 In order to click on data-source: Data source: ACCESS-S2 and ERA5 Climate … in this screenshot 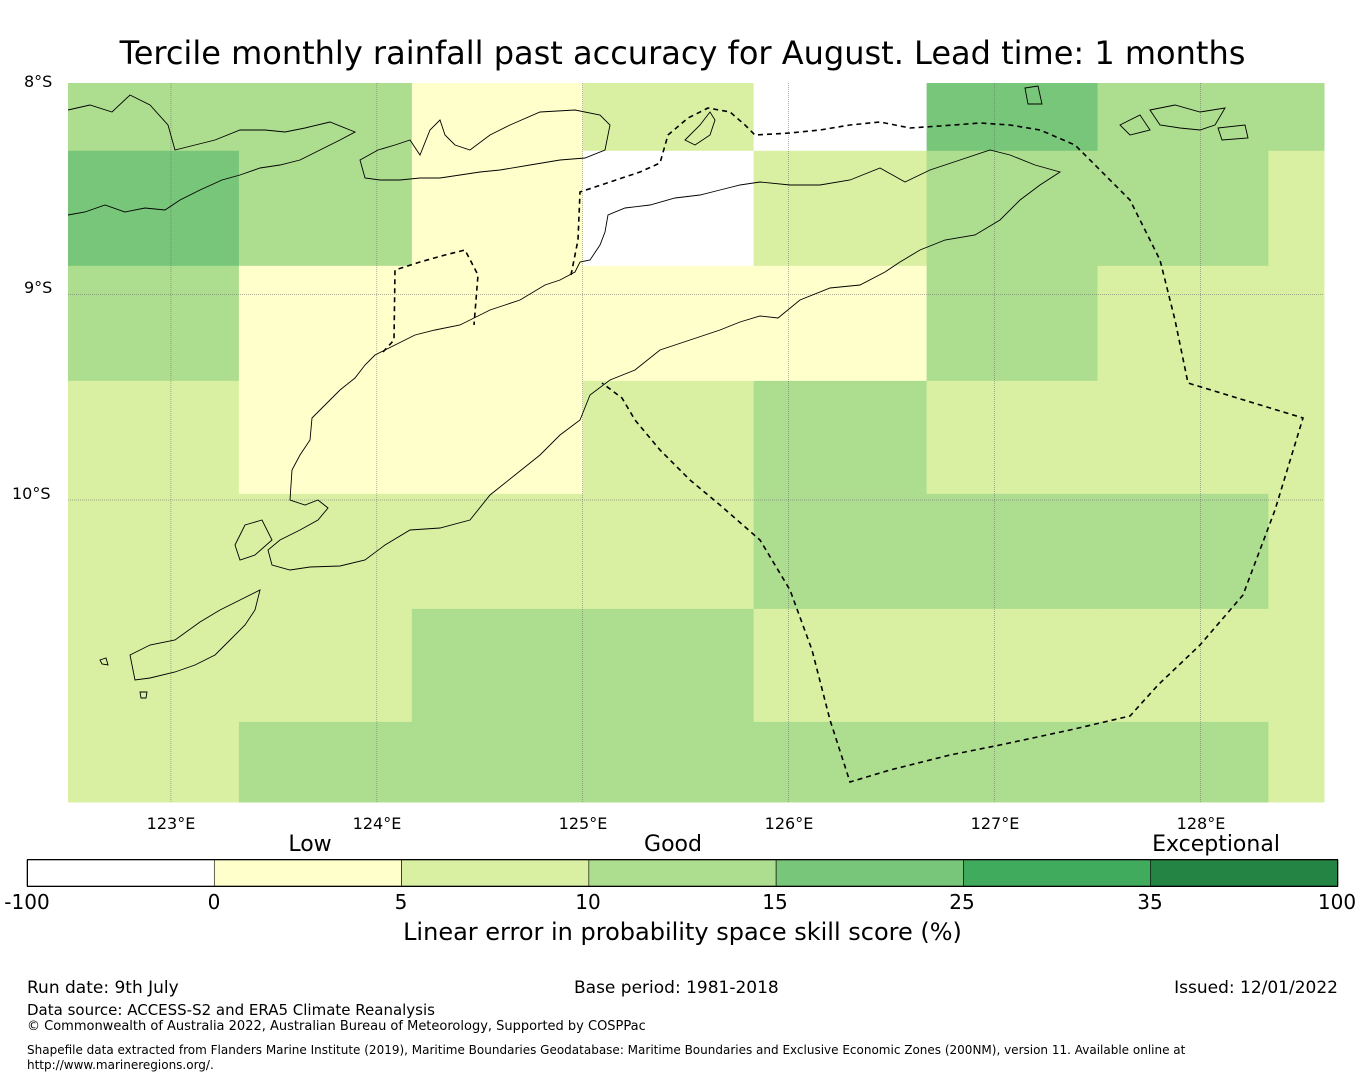, I will do `click(231, 1010)`.